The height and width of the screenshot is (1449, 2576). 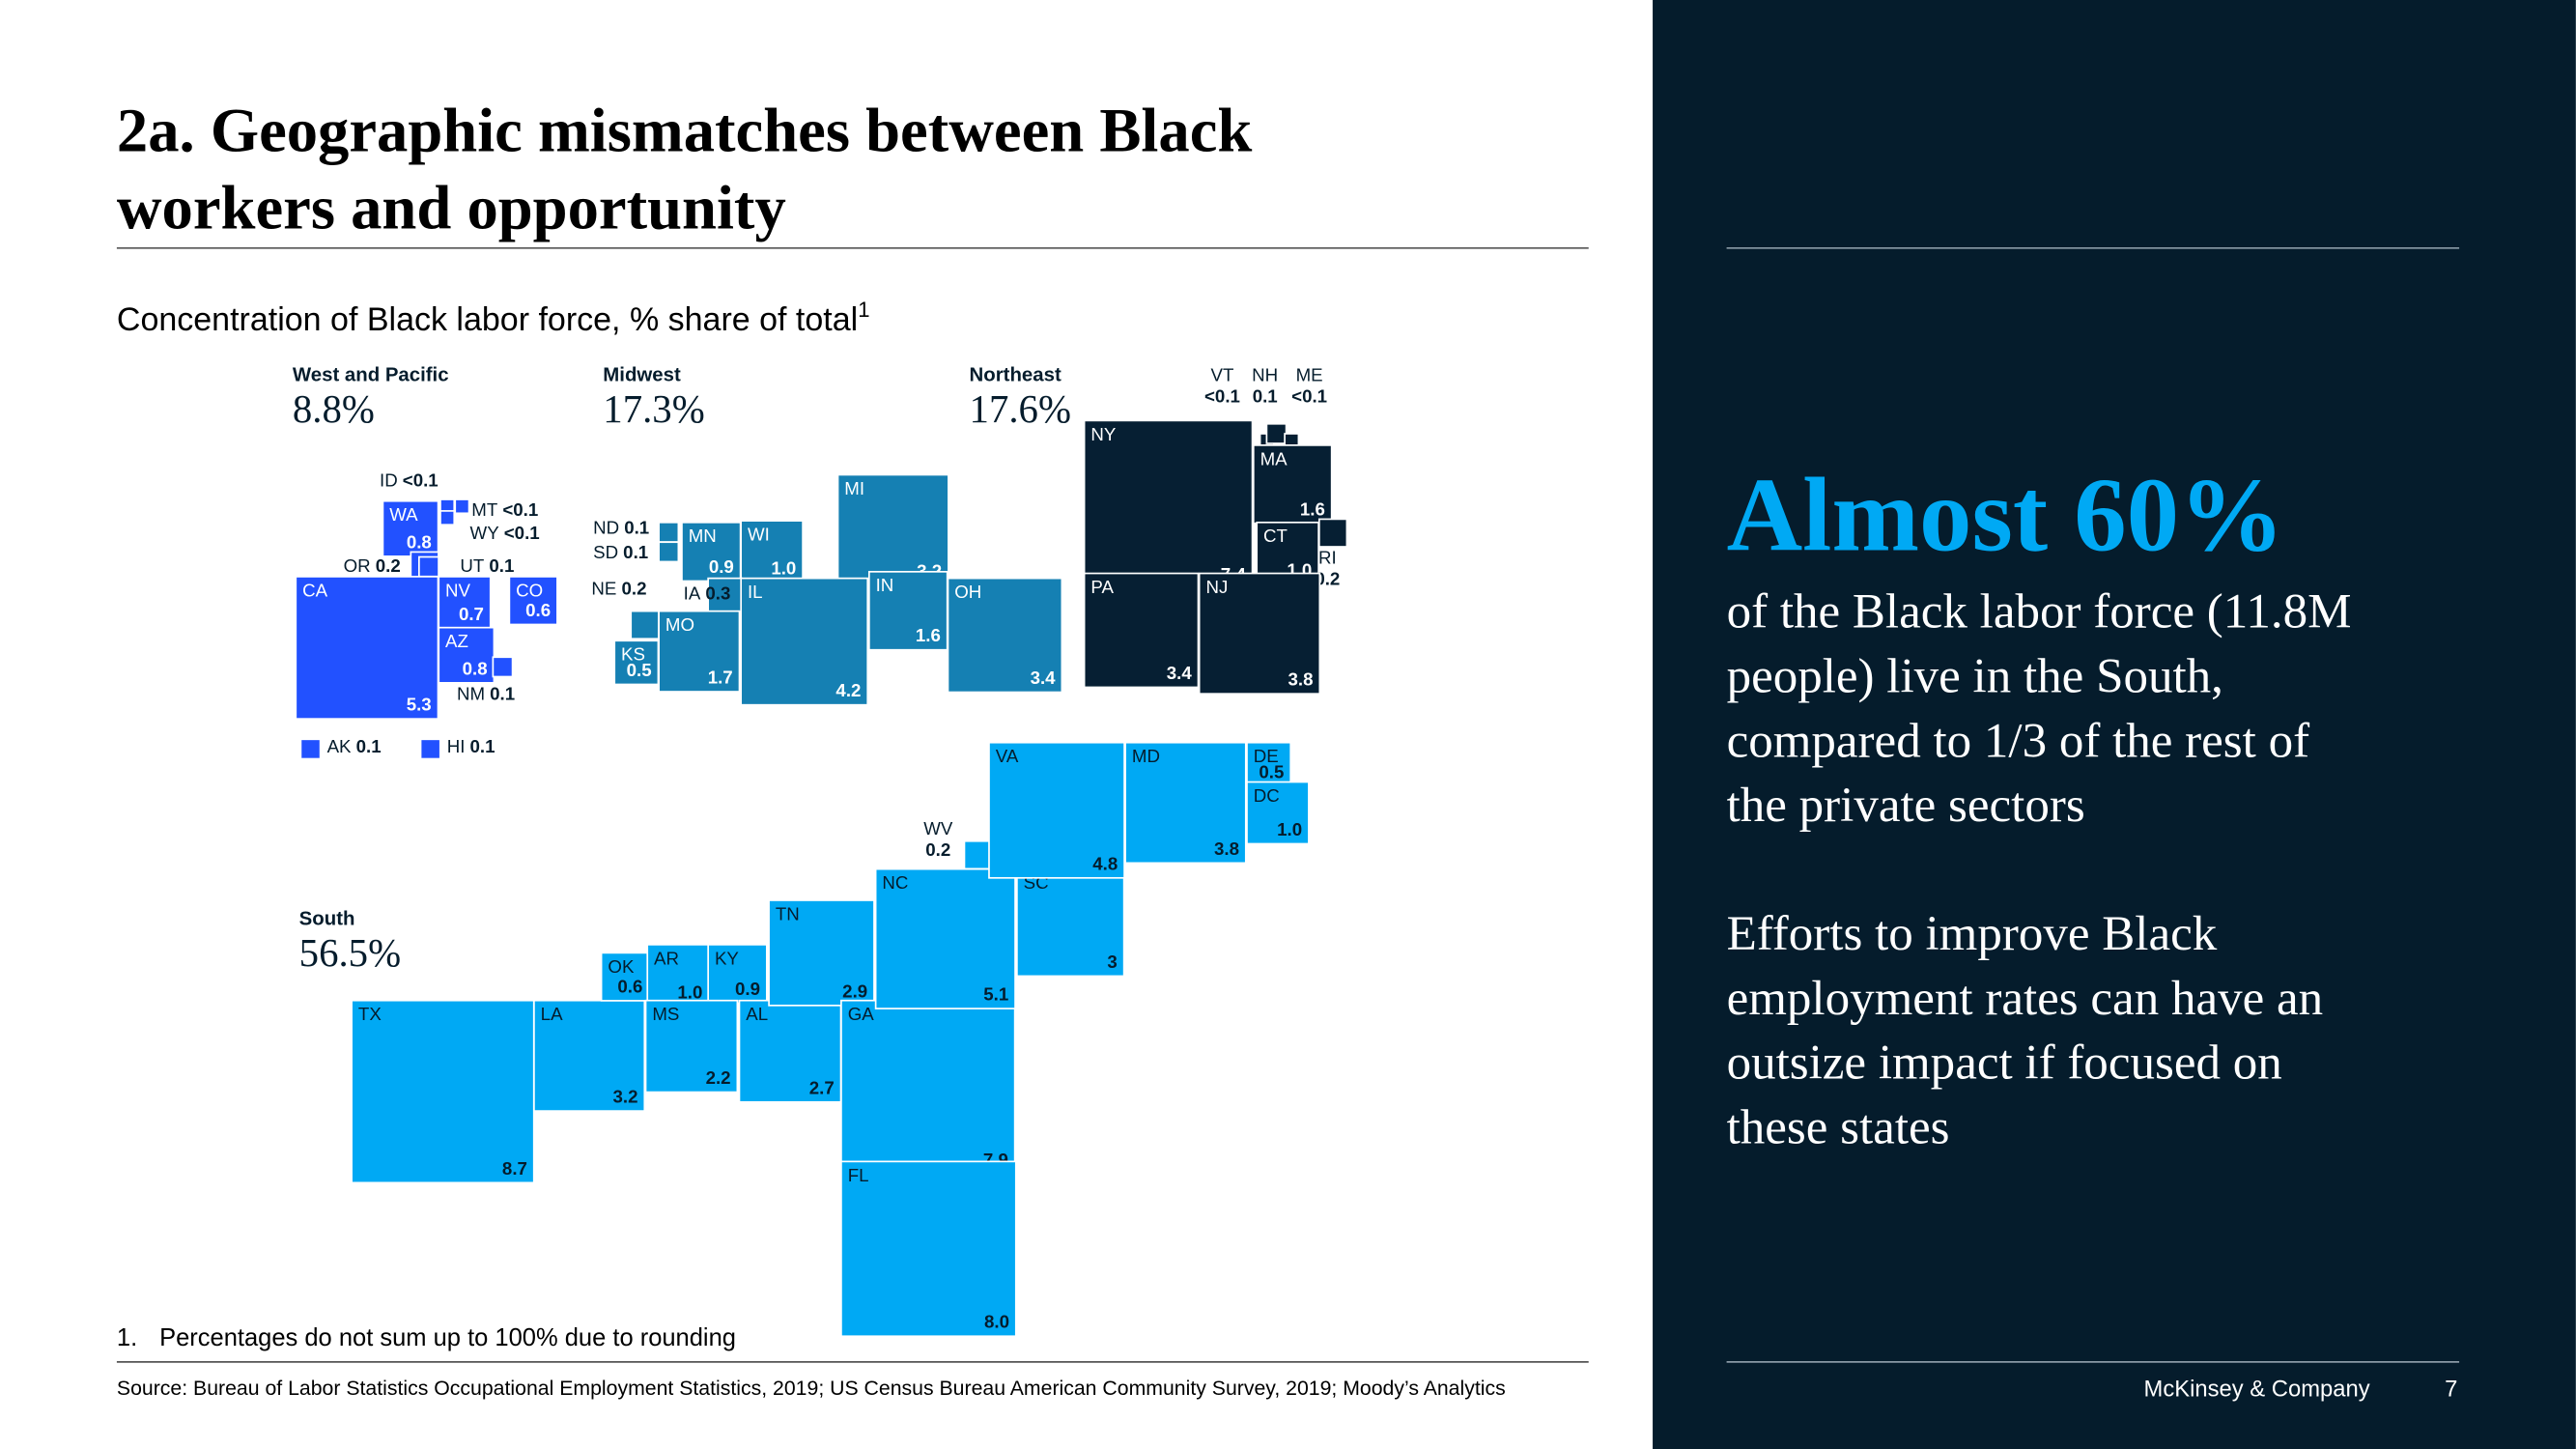 I want to click on state-abbr: HI, so click(x=456, y=746).